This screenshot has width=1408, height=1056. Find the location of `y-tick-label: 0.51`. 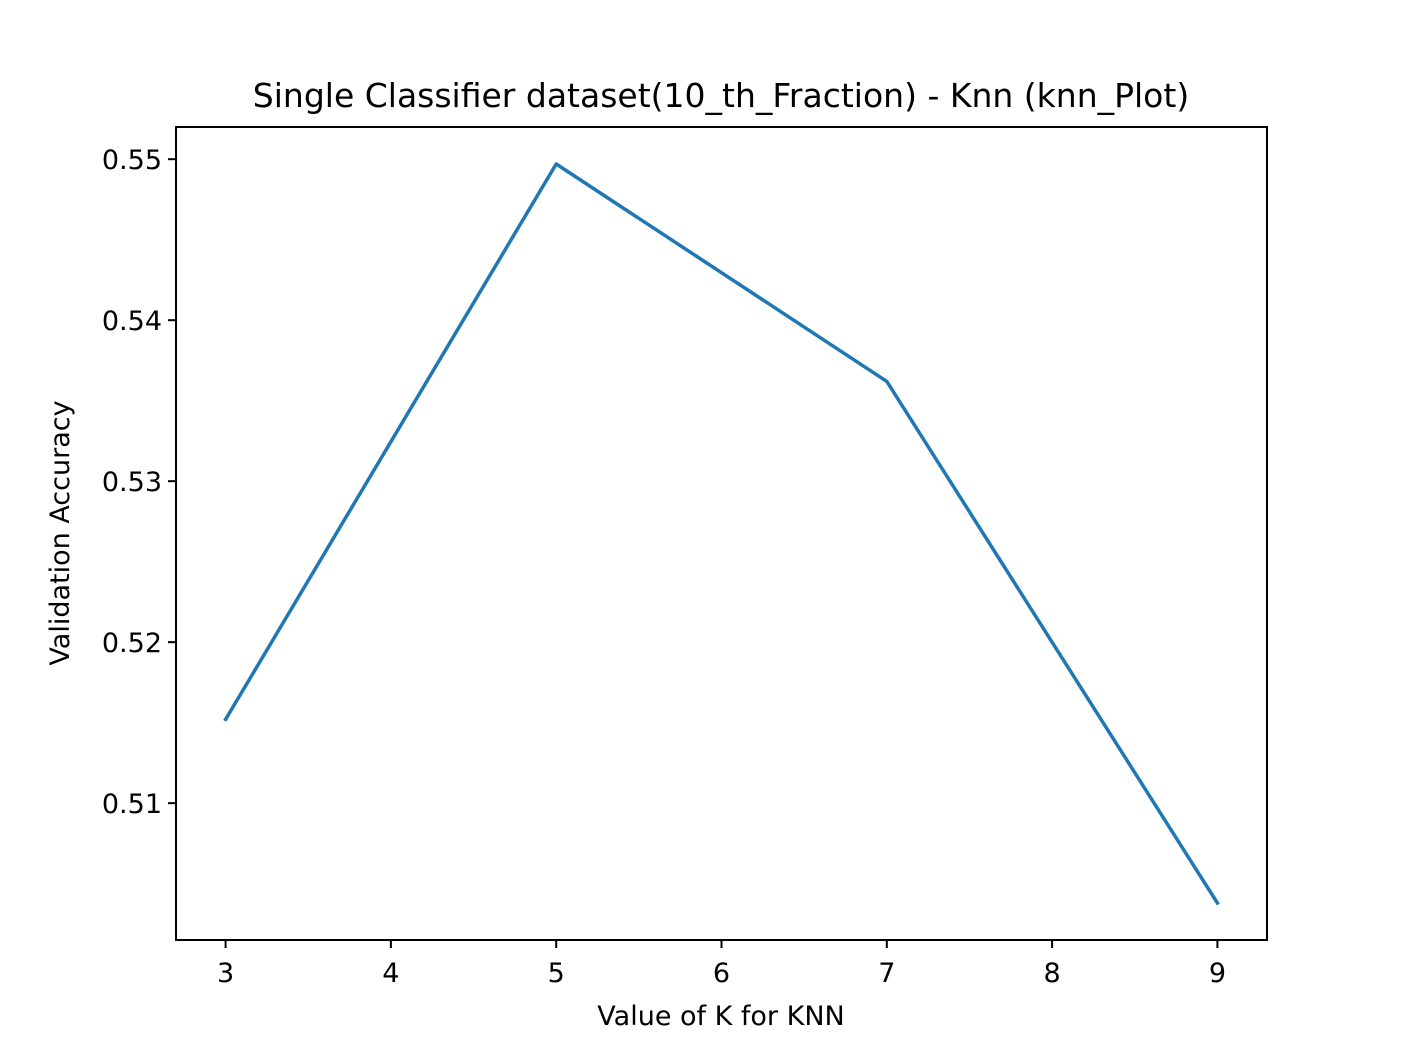

y-tick-label: 0.51 is located at coordinates (132, 804).